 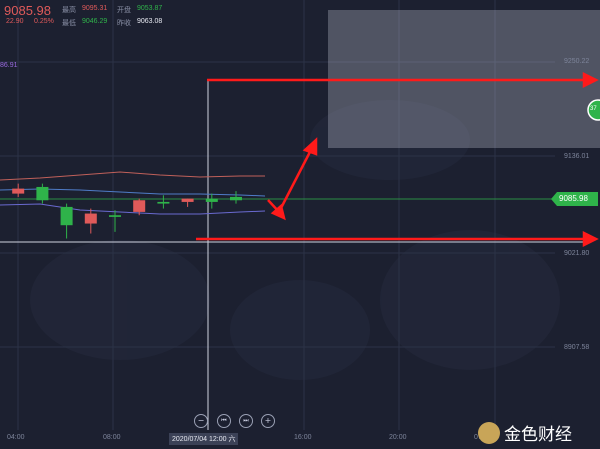 I want to click on last-price: 9085.98, so click(x=27, y=10).